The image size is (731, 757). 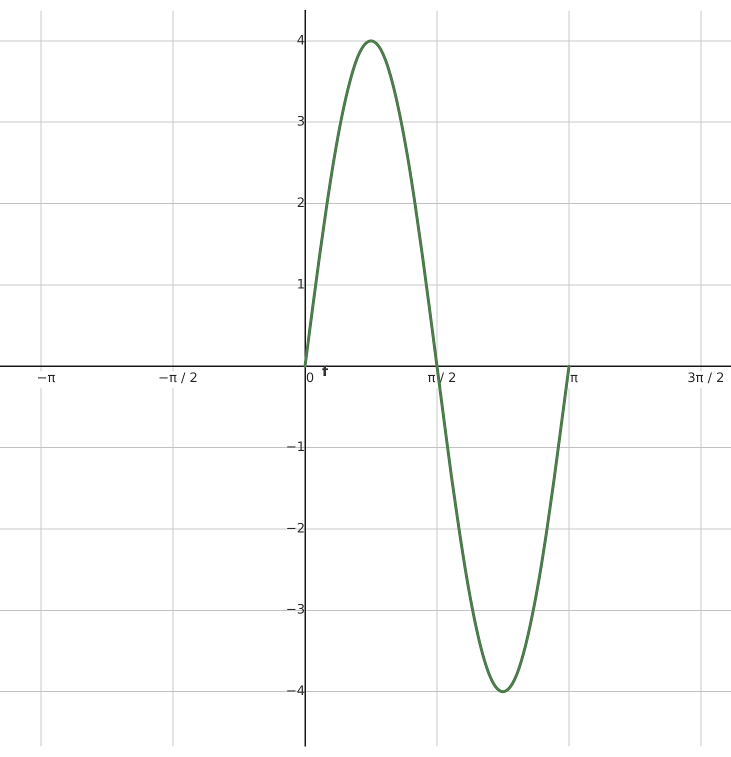 What do you see at coordinates (296, 528) in the screenshot?
I see `y-tick-label: −2` at bounding box center [296, 528].